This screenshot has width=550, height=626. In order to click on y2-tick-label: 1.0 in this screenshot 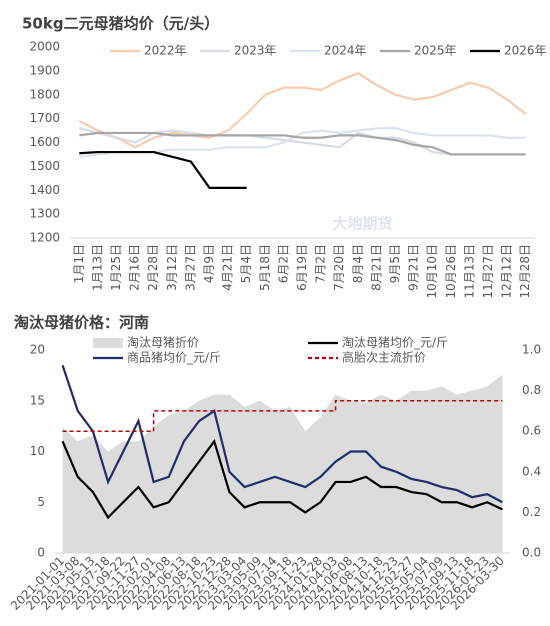, I will do `click(531, 350)`.